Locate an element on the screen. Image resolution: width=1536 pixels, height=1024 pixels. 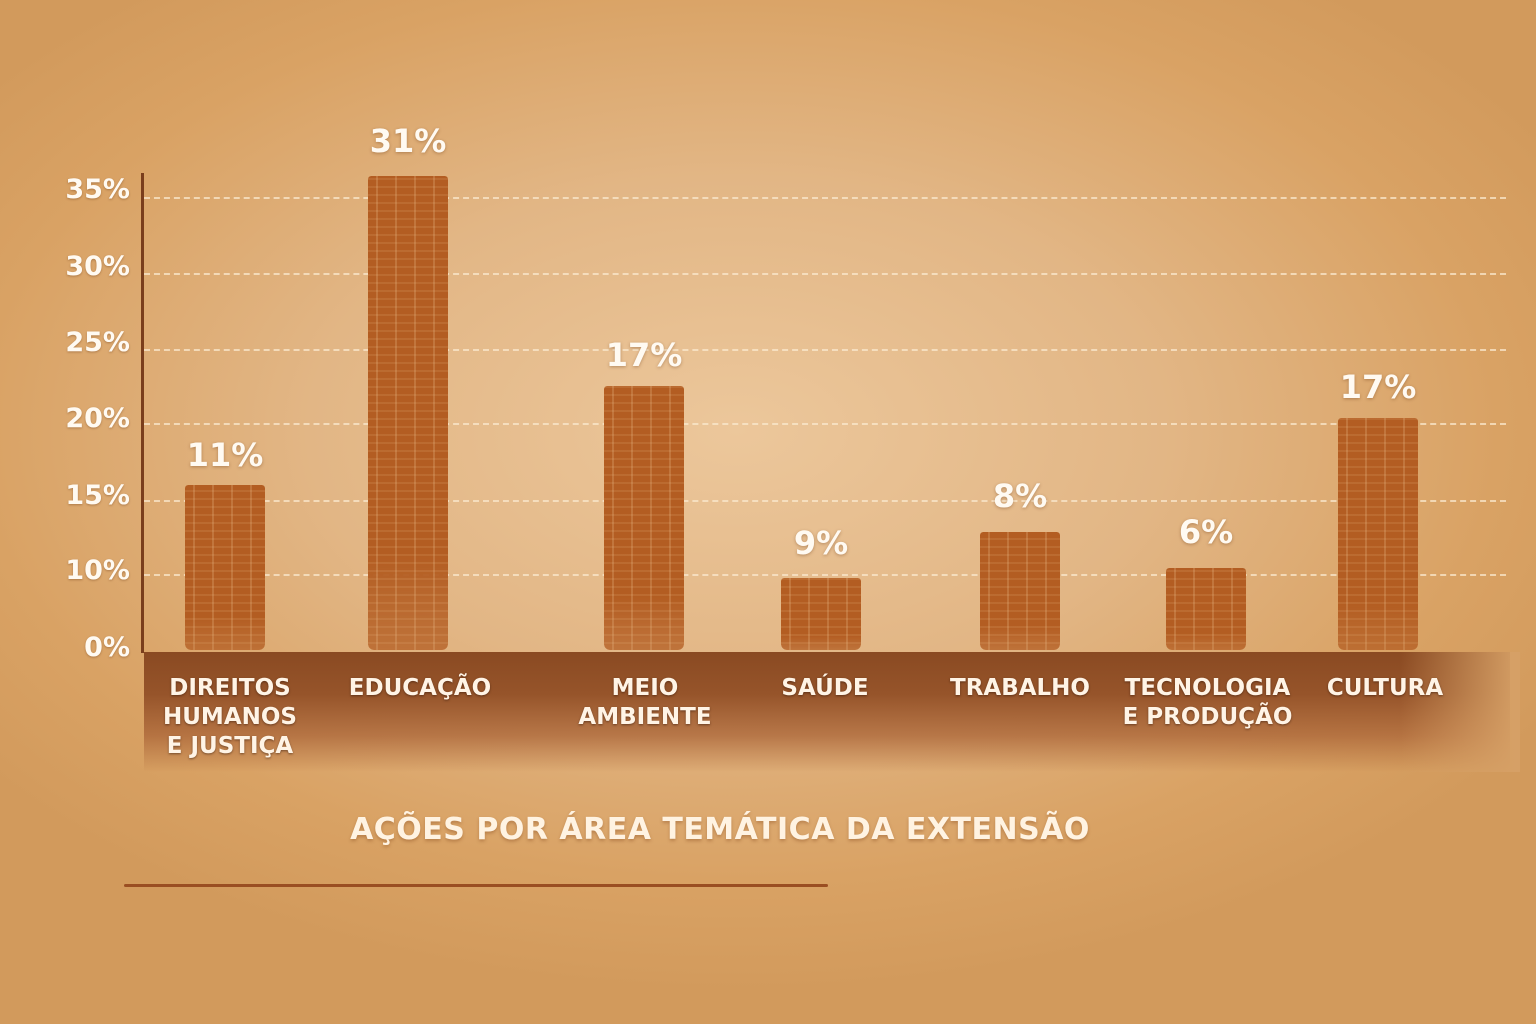
bar-value-label: 31% is located at coordinates (408, 141).